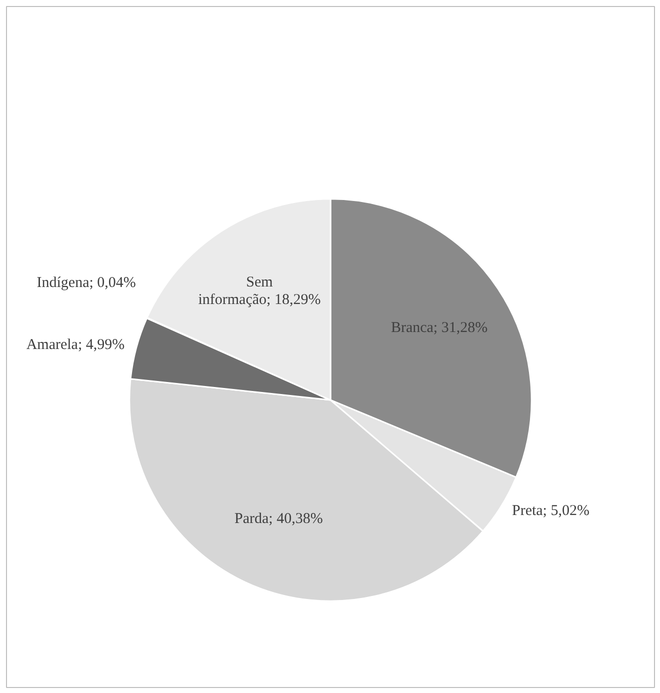 The width and height of the screenshot is (660, 693). Describe the element at coordinates (551, 510) in the screenshot. I see `slice-label: Preta; 5,02%` at that location.